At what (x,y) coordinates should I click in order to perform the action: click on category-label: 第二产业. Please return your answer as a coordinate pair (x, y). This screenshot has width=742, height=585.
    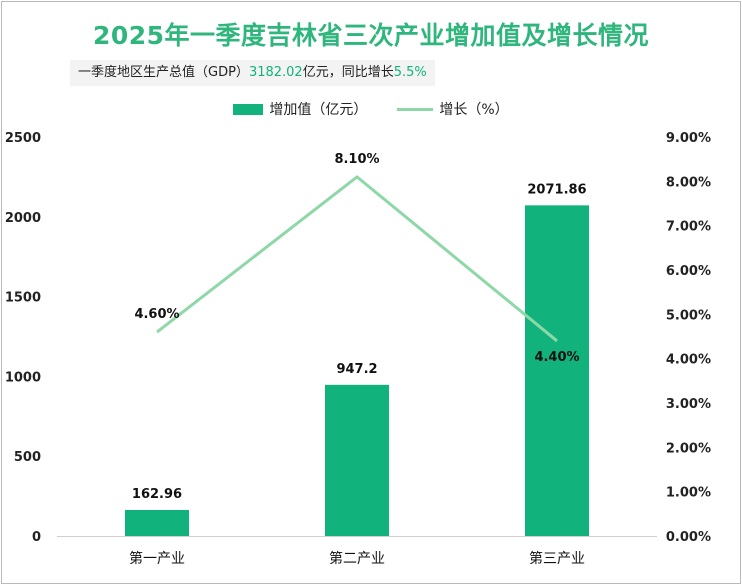
    Looking at the image, I should click on (357, 558).